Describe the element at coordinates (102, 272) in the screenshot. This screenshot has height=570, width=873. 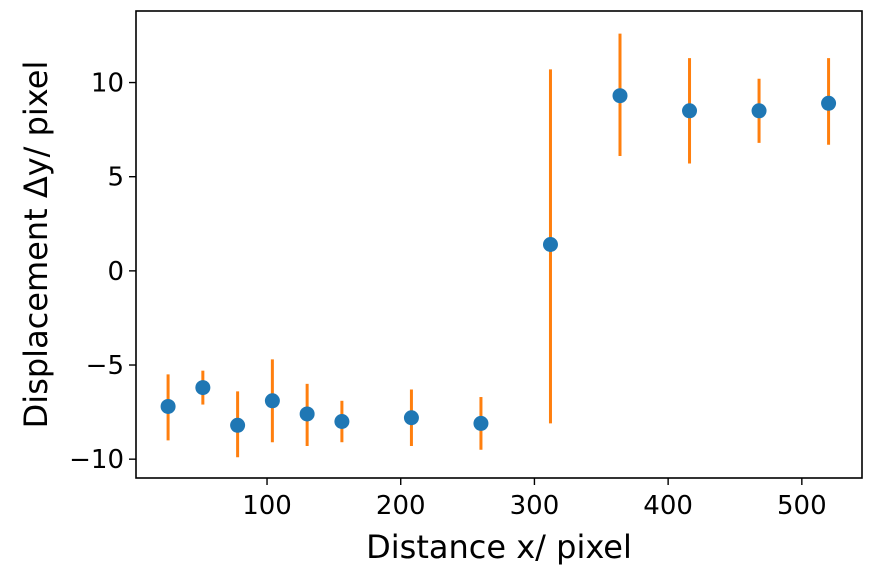
I see `y-axis-ticks: −10 −5 0 5 10` at that location.